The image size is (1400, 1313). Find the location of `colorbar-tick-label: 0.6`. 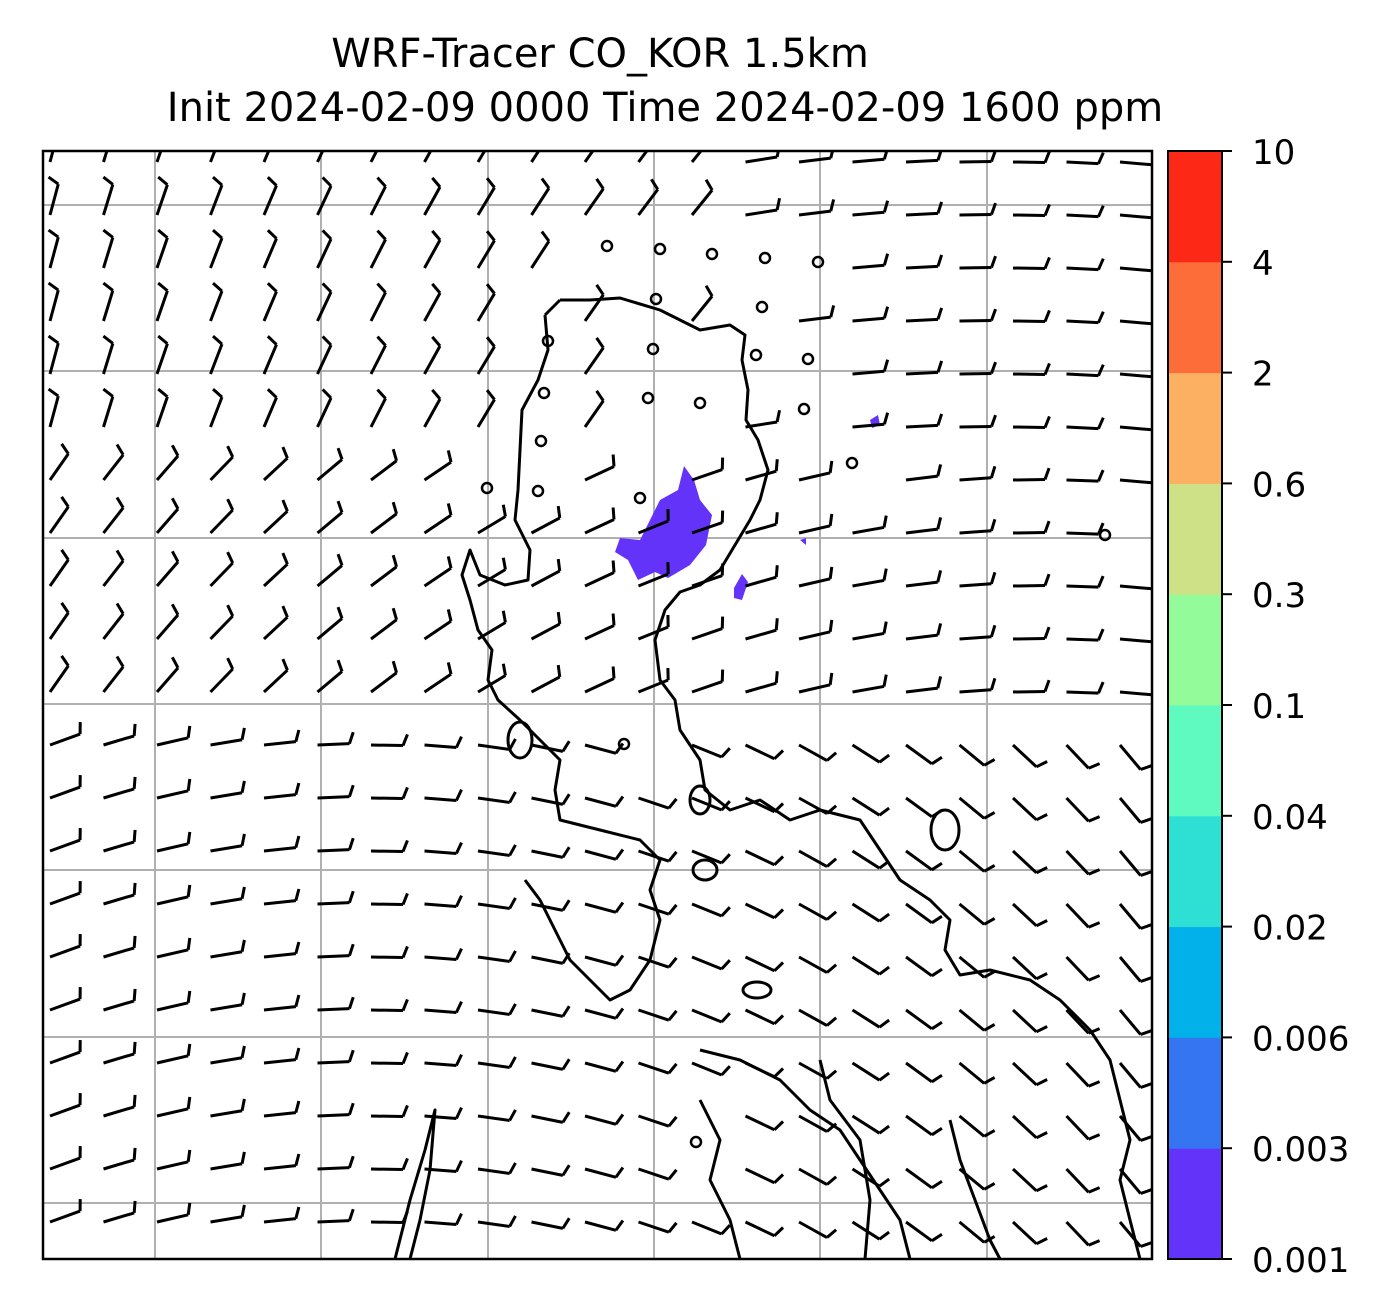

colorbar-tick-label: 0.6 is located at coordinates (1279, 485).